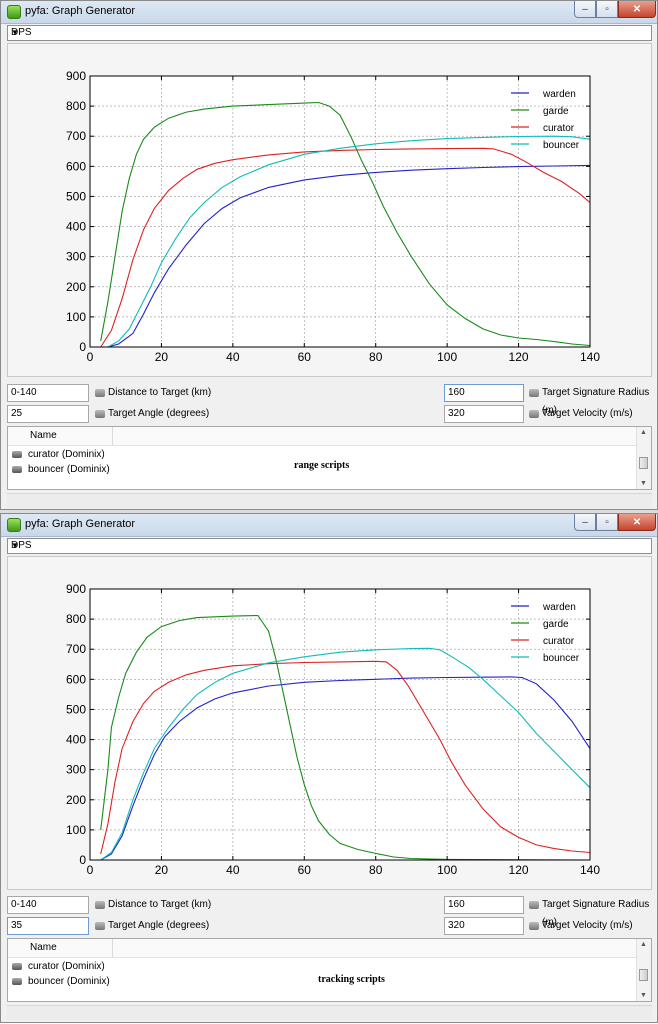  Describe the element at coordinates (345, 757) in the screenshot. I see `series-line-curator` at that location.